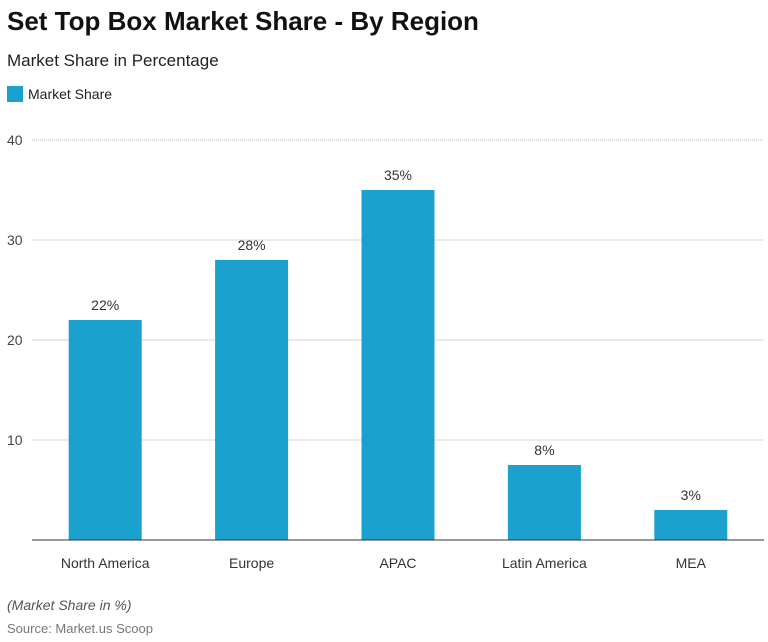 This screenshot has height=642, width=768. I want to click on x-tick-label: North America, so click(105, 563).